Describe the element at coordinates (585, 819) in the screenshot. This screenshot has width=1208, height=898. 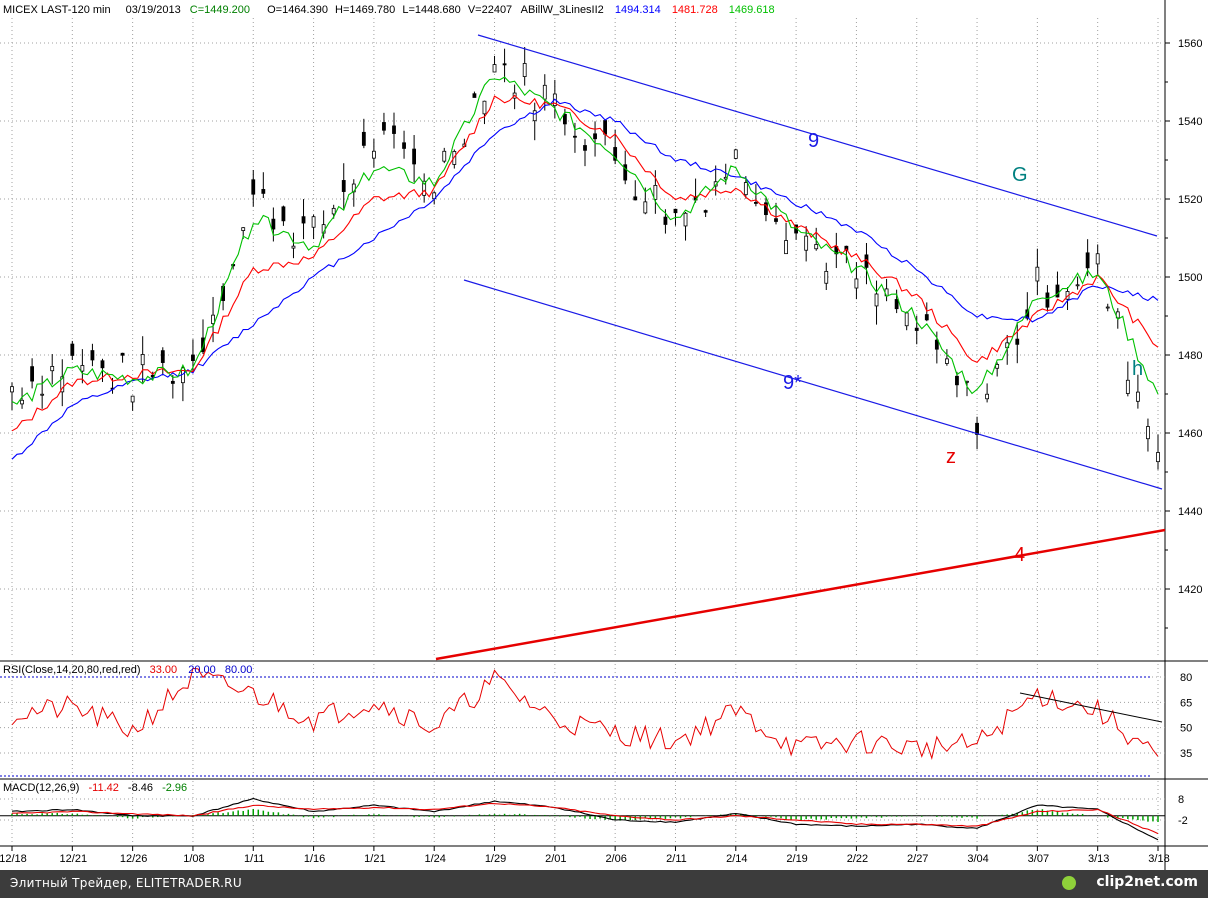
I see `macd-line` at that location.